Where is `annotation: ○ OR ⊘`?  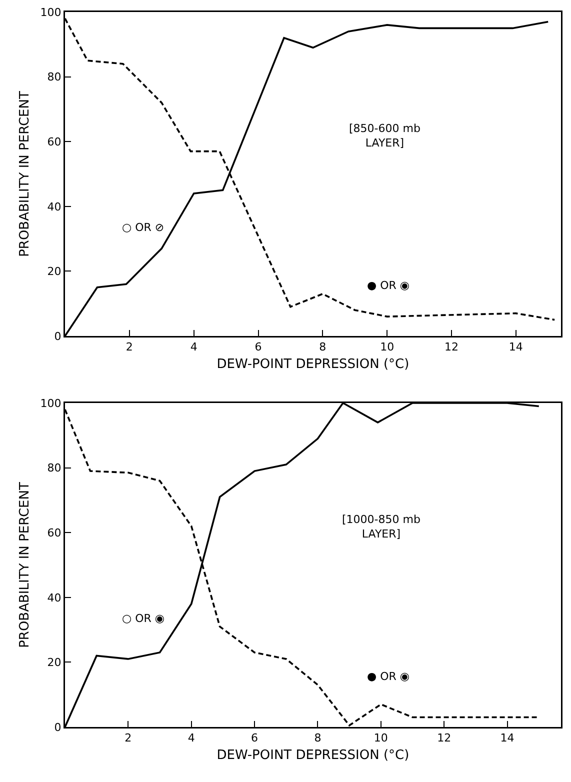 annotation: ○ OR ⊘ is located at coordinates (143, 227).